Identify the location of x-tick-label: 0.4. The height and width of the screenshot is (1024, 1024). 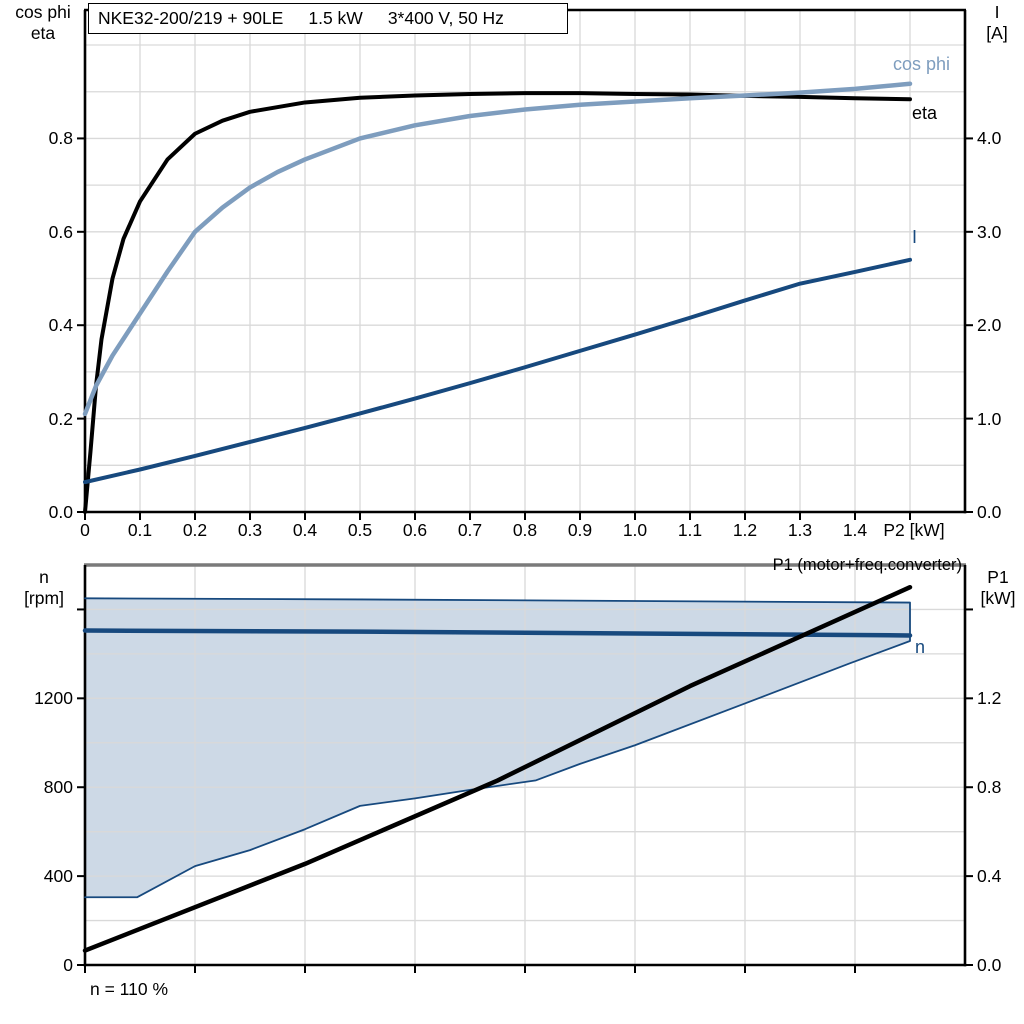
(305, 530).